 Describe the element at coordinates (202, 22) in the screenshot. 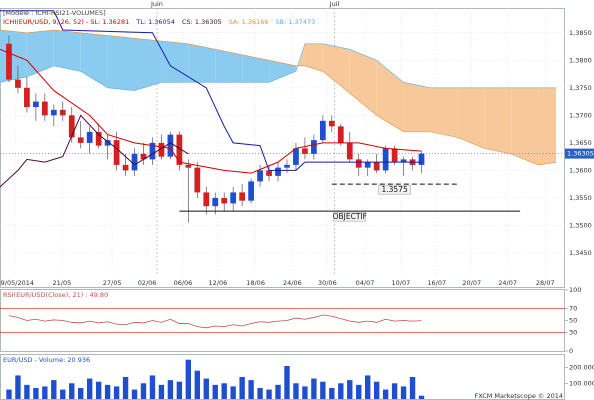

I see `legend-entry: CS: 1.36305` at that location.